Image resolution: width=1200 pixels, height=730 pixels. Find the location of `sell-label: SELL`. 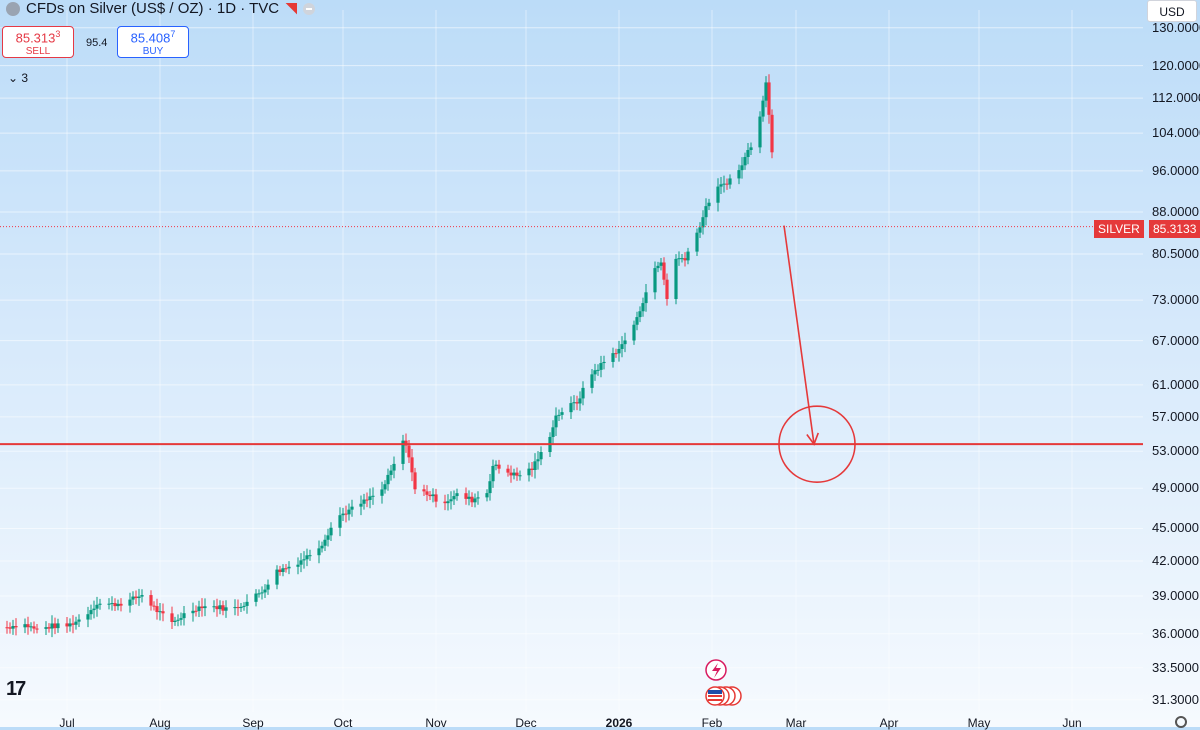

sell-label: SELL is located at coordinates (38, 52).